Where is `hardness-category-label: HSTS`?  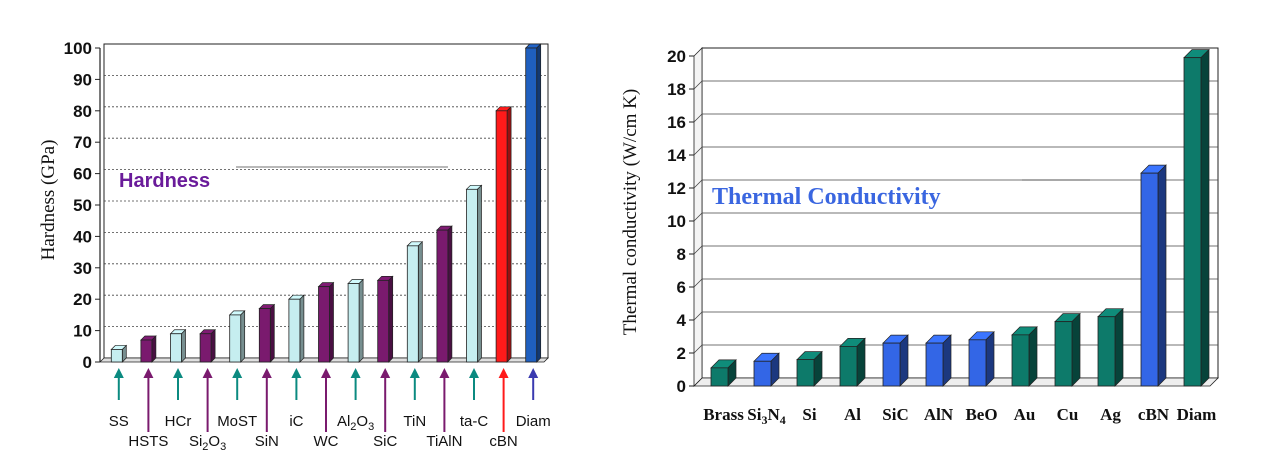
hardness-category-label: HSTS is located at coordinates (148, 441).